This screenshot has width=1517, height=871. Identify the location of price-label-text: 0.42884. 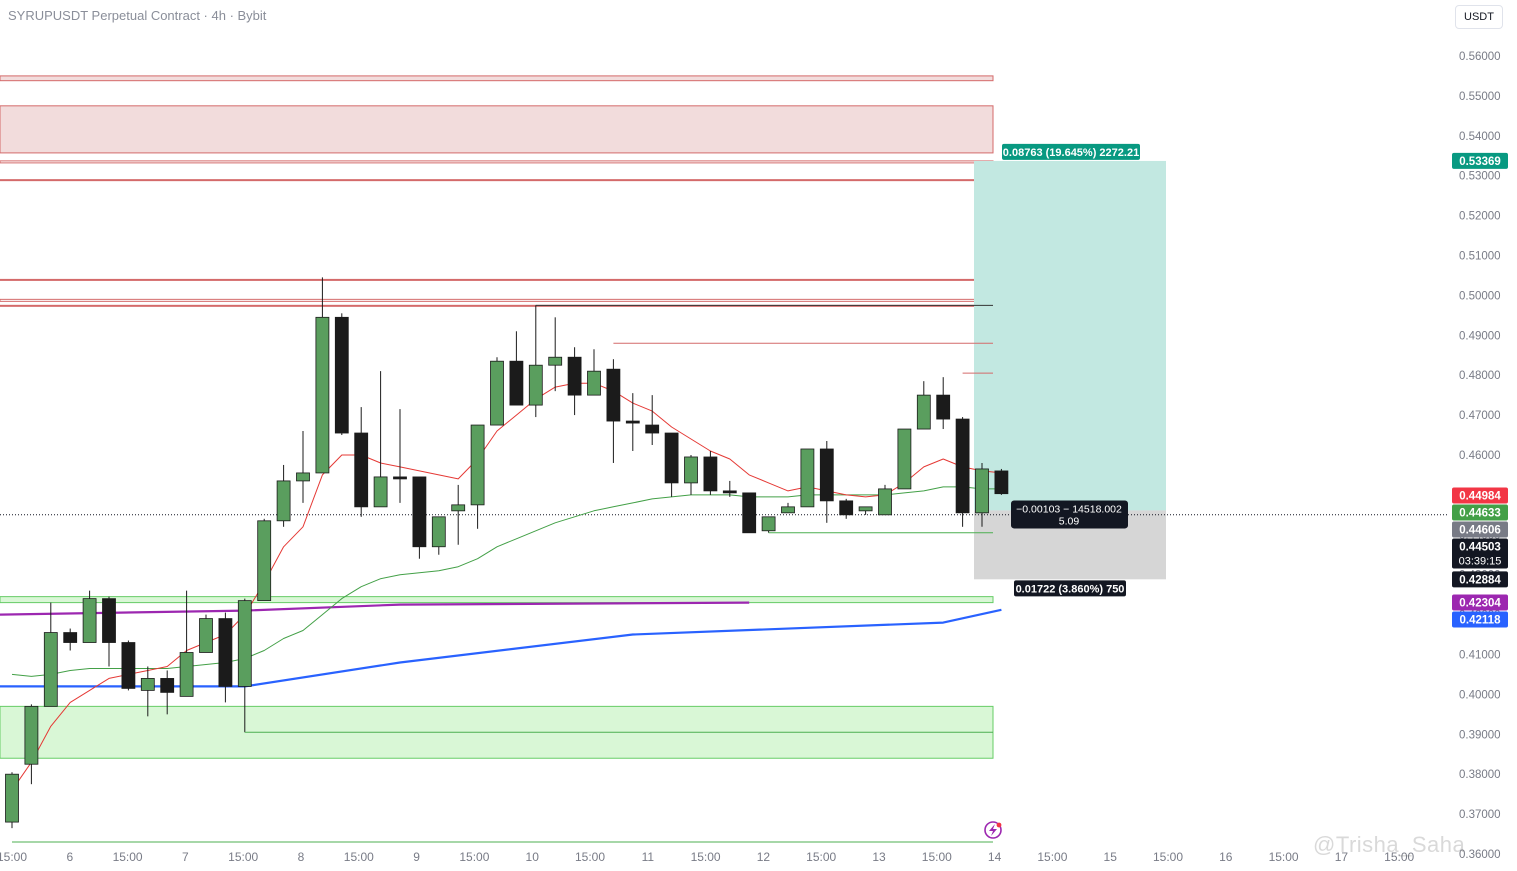
(1480, 580).